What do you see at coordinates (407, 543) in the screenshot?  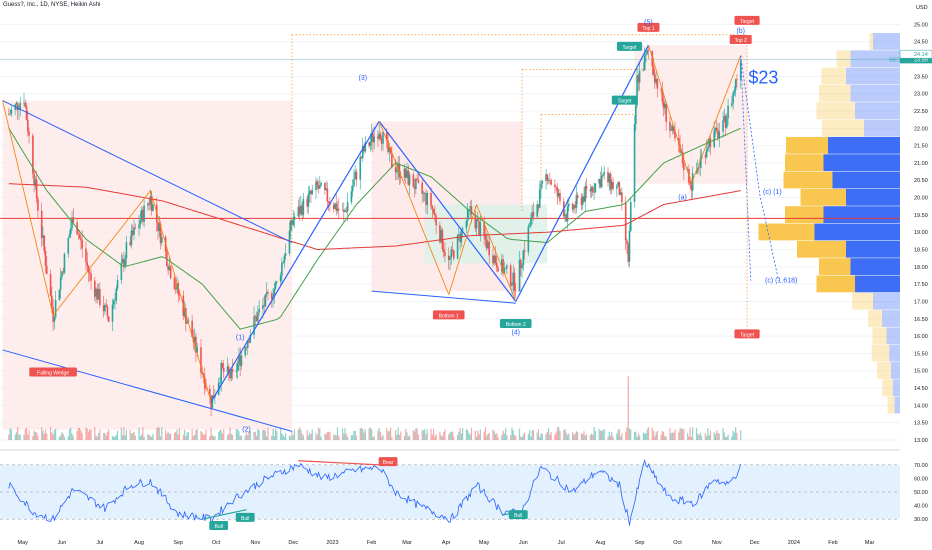 I see `time-tick: Mar` at bounding box center [407, 543].